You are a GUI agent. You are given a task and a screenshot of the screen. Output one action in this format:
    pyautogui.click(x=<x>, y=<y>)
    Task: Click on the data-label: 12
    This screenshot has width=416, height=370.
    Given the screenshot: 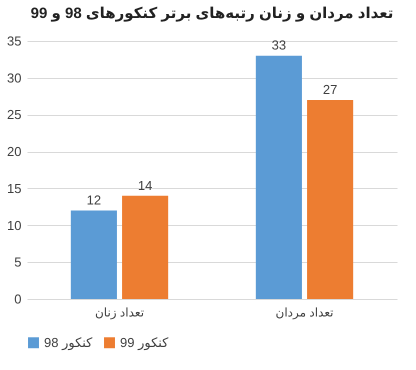 What is the action you would take?
    pyautogui.click(x=94, y=200)
    